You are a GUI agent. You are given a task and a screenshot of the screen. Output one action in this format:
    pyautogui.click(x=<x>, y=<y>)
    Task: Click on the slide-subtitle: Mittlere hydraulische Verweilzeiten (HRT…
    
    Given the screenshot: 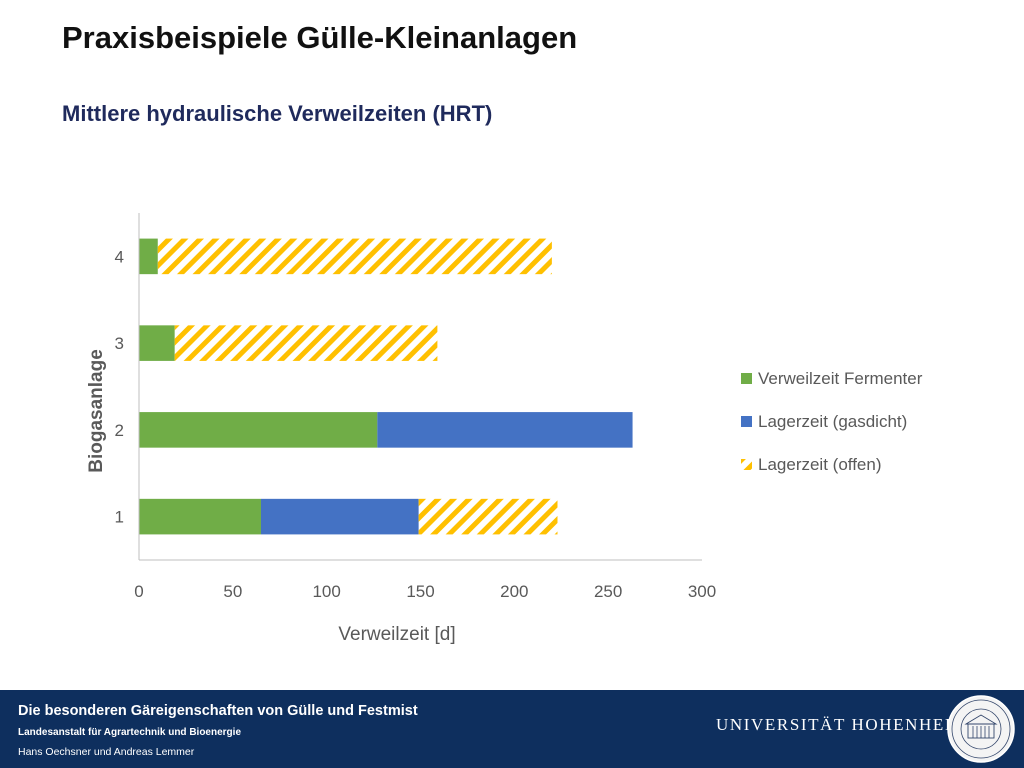 What is the action you would take?
    pyautogui.click(x=277, y=113)
    